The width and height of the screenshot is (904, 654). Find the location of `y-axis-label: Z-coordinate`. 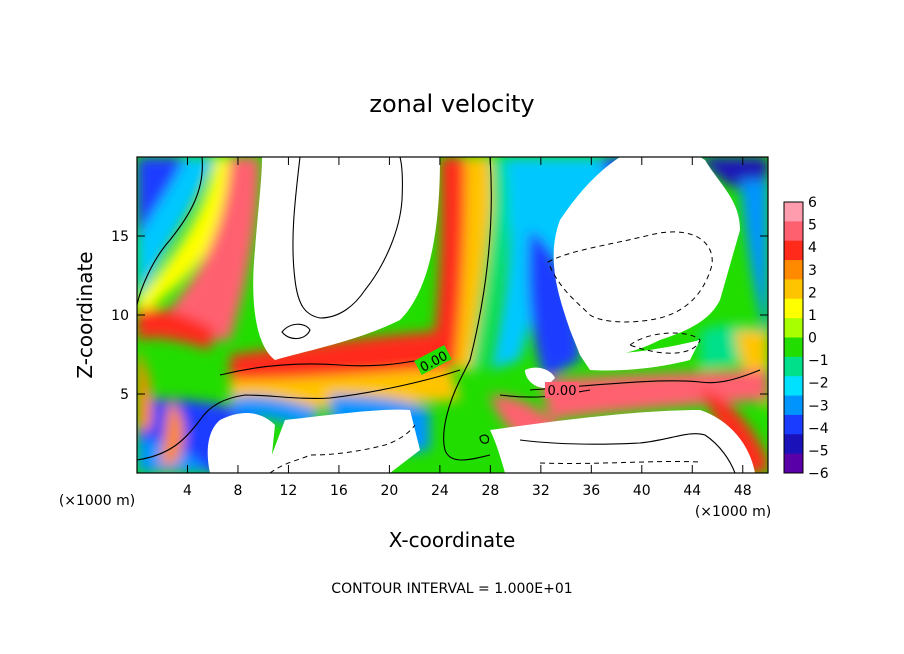

y-axis-label: Z-coordinate is located at coordinates (85, 314).